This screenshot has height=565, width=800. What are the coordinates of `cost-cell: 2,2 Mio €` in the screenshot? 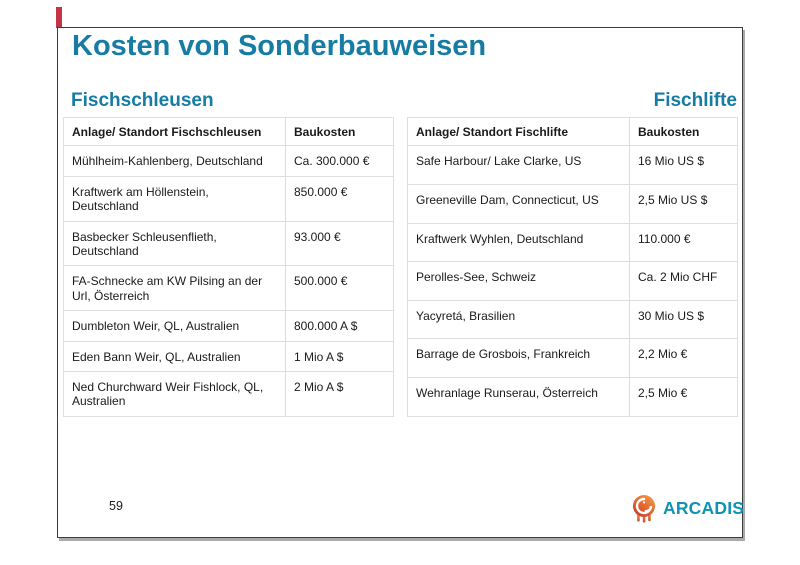 It's located at (683, 358).